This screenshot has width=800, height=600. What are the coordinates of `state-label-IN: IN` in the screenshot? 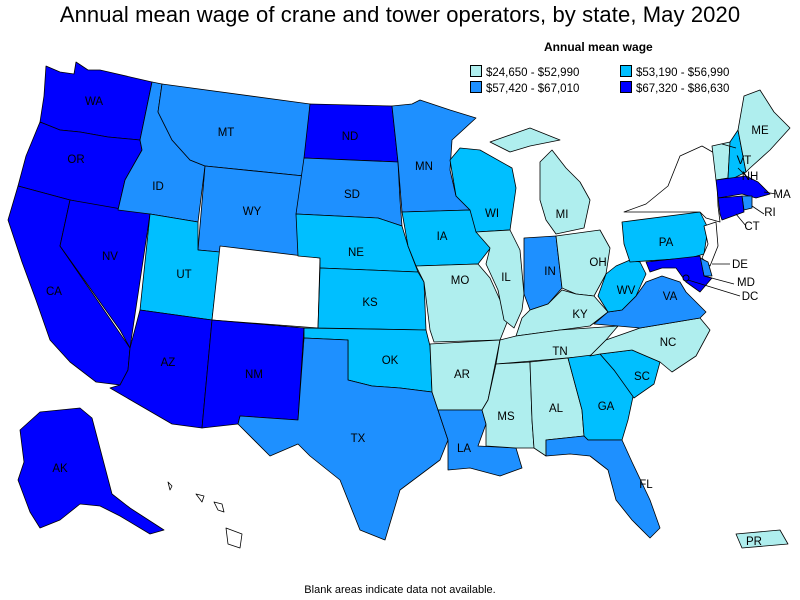 It's located at (550, 272).